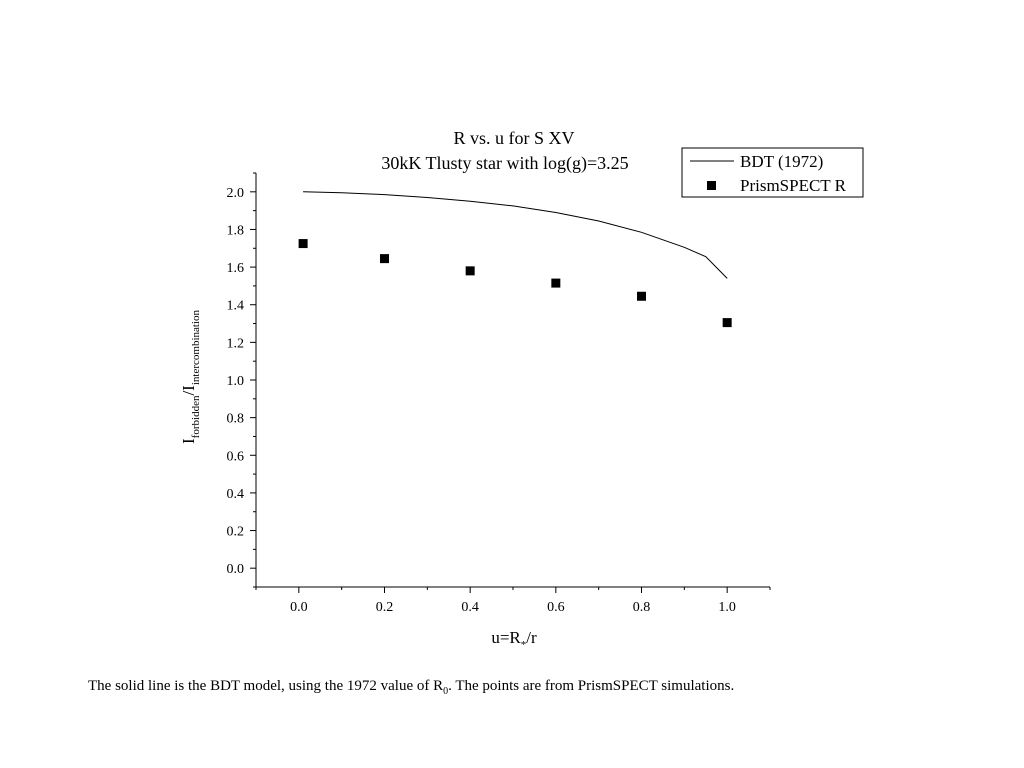 The height and width of the screenshot is (768, 1024). Describe the element at coordinates (236, 230) in the screenshot. I see `y-tick-label: 1.8` at that location.